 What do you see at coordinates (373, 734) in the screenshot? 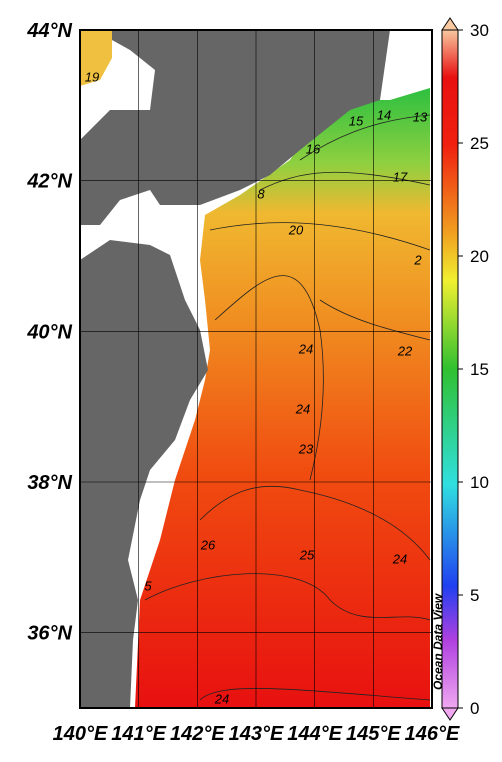
I see `x-tick-label: 145°E` at bounding box center [373, 734].